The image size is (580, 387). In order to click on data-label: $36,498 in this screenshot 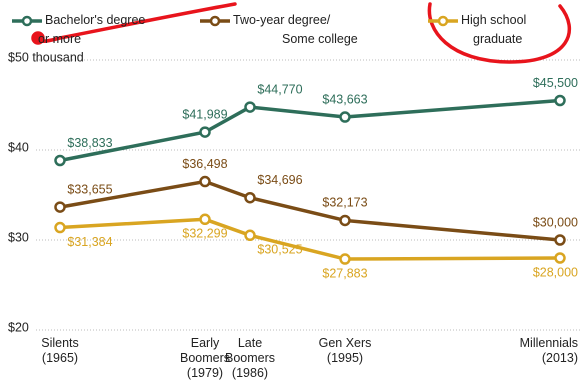, I will do `click(204, 164)`.